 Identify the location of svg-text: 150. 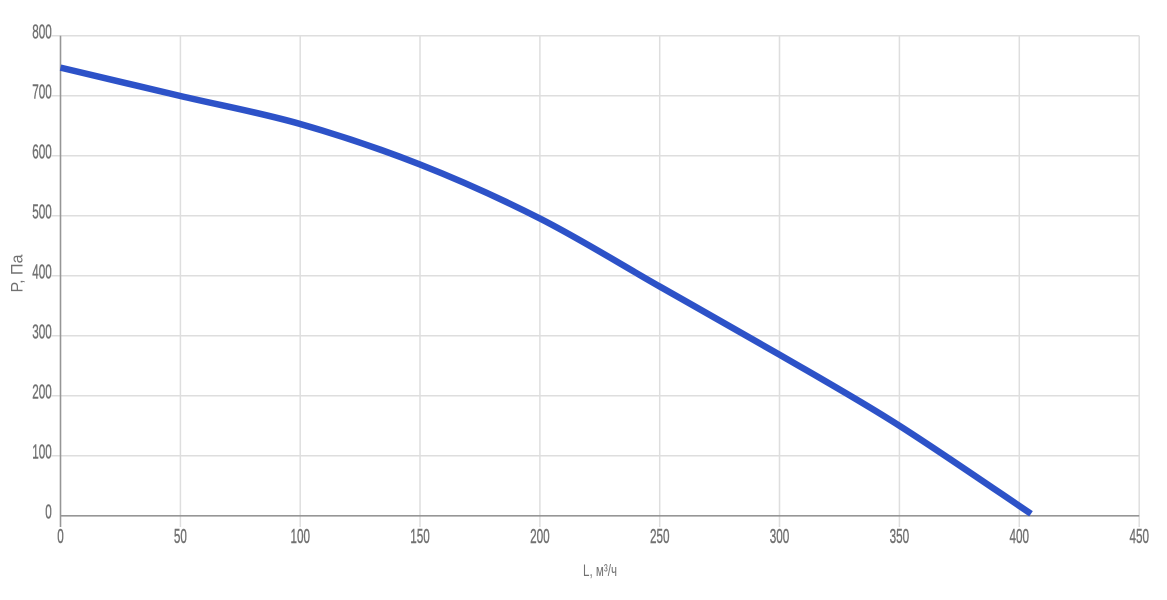
(420, 537).